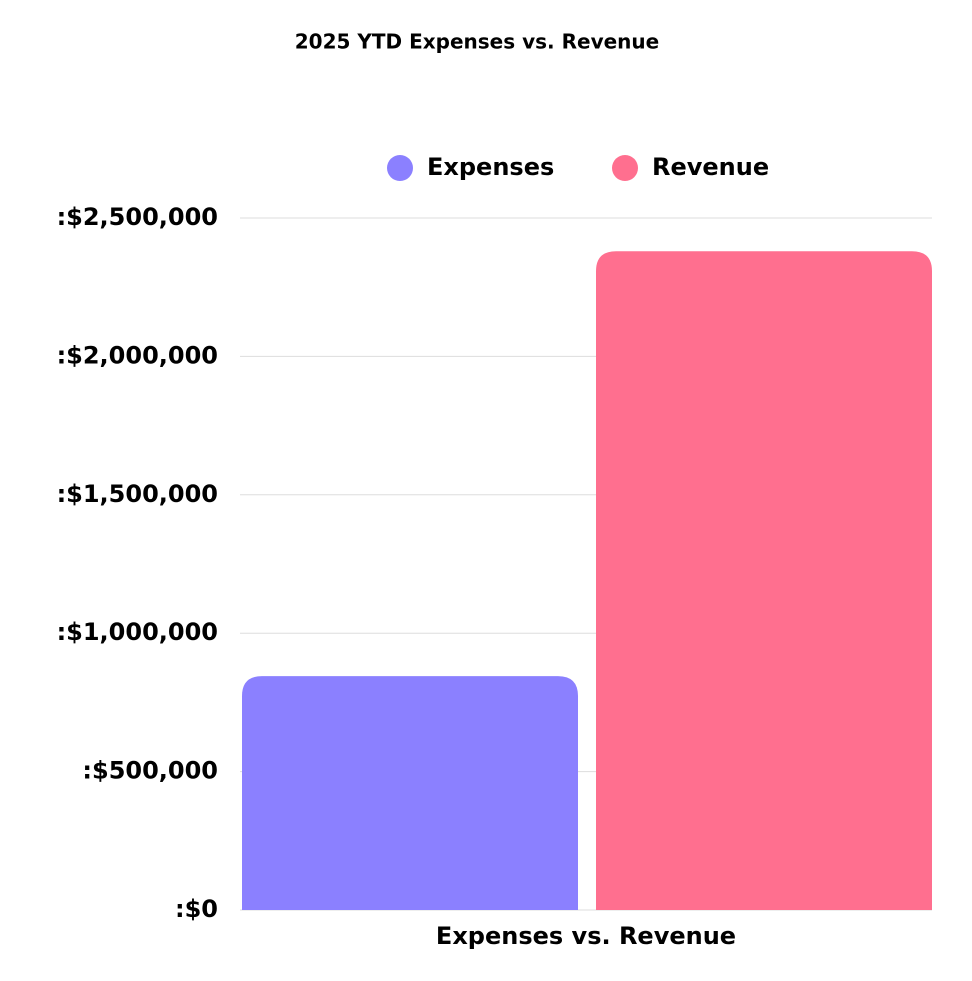 This screenshot has width=972, height=981. Describe the element at coordinates (137, 632) in the screenshot. I see `y-tick-label: :$1,000,000` at that location.